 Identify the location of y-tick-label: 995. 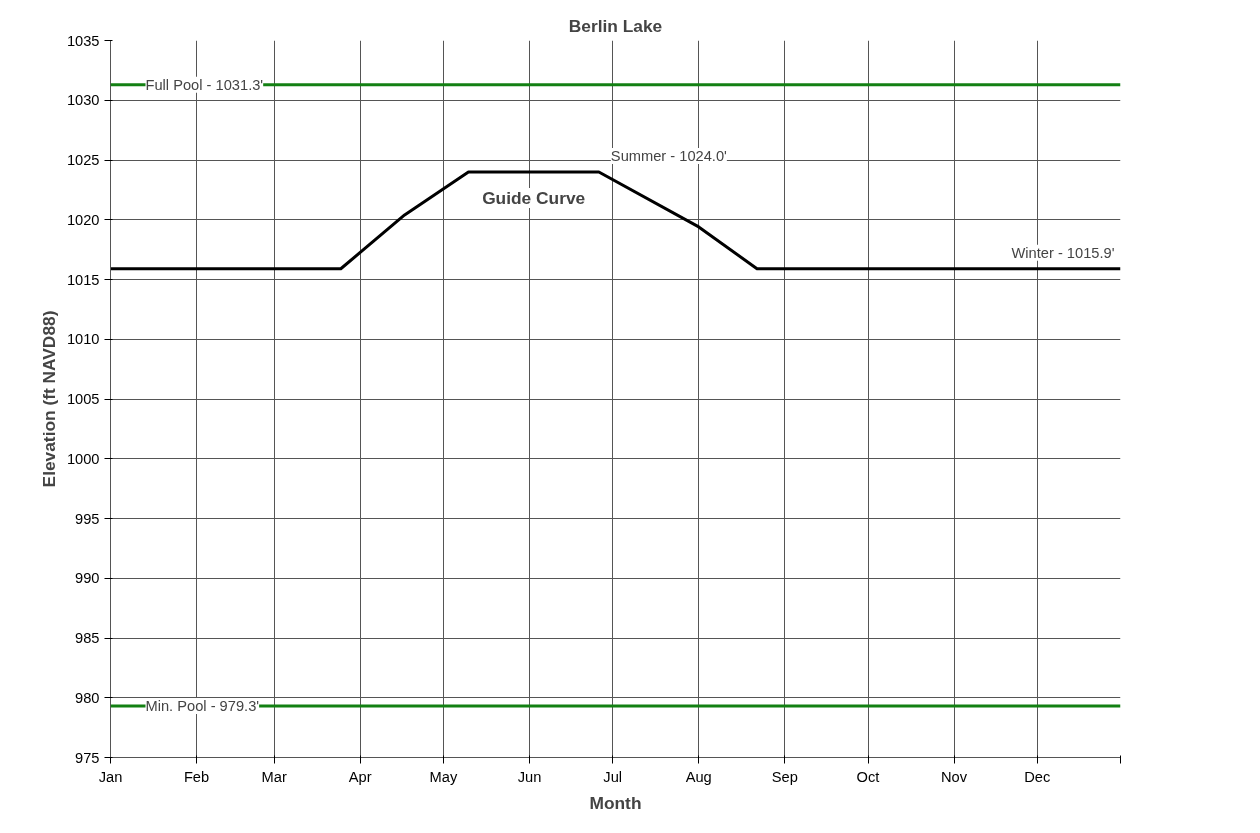
(87, 518).